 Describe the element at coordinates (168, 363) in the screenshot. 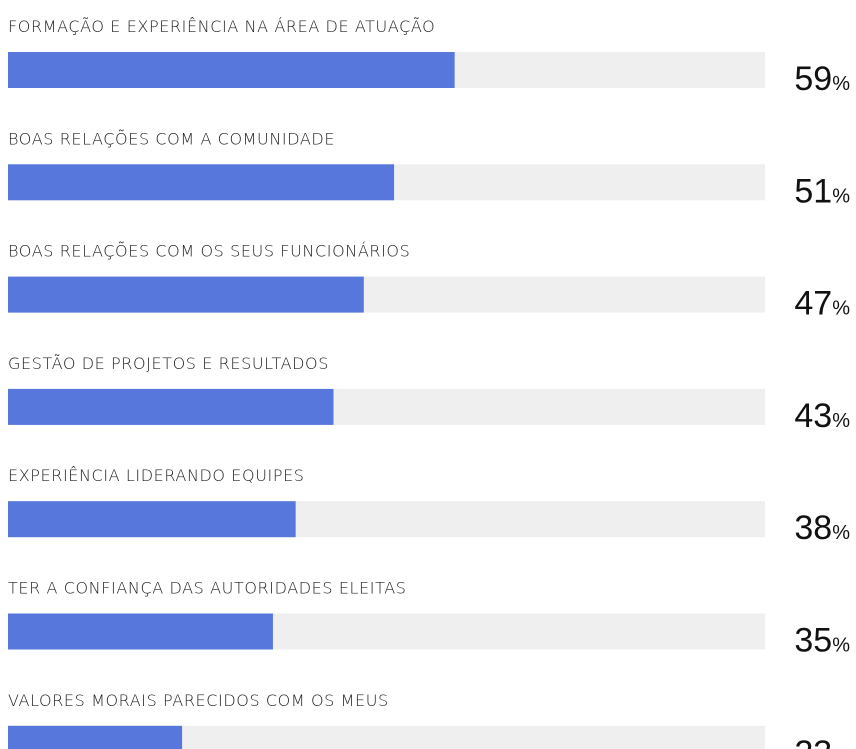

I see `category-label: GESTÃO DE PROJETOS E RESULTADOS` at that location.